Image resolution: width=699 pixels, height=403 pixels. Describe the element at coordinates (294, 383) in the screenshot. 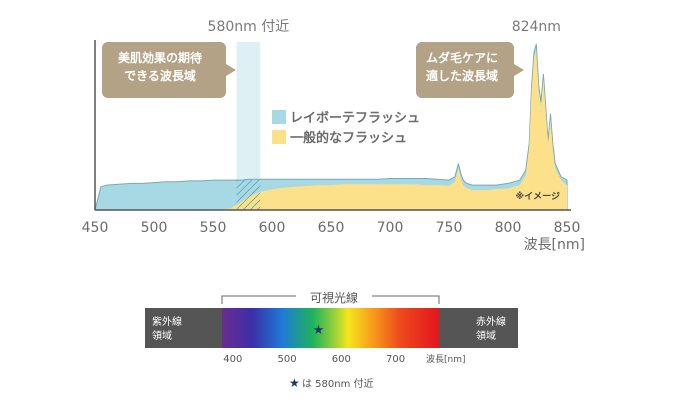

I see `footnote-star-icon: ★` at that location.